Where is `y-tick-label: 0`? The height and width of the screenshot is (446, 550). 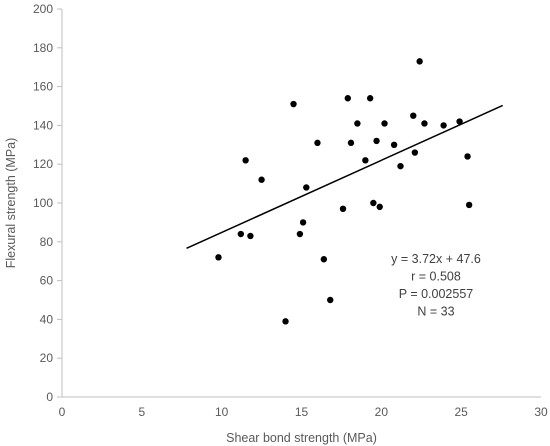 y-tick-label: 0 is located at coordinates (49, 397).